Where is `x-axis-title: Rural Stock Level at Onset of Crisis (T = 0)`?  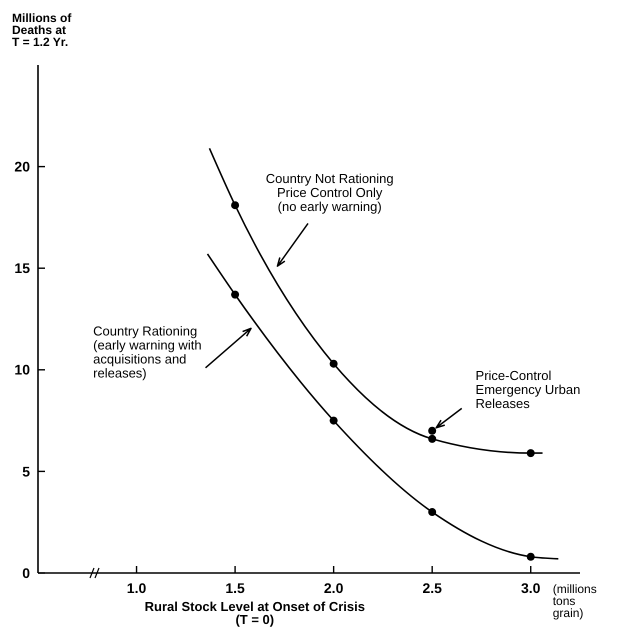
x-axis-title: Rural Stock Level at Onset of Crisis (T = 0) is located at coordinates (254, 613).